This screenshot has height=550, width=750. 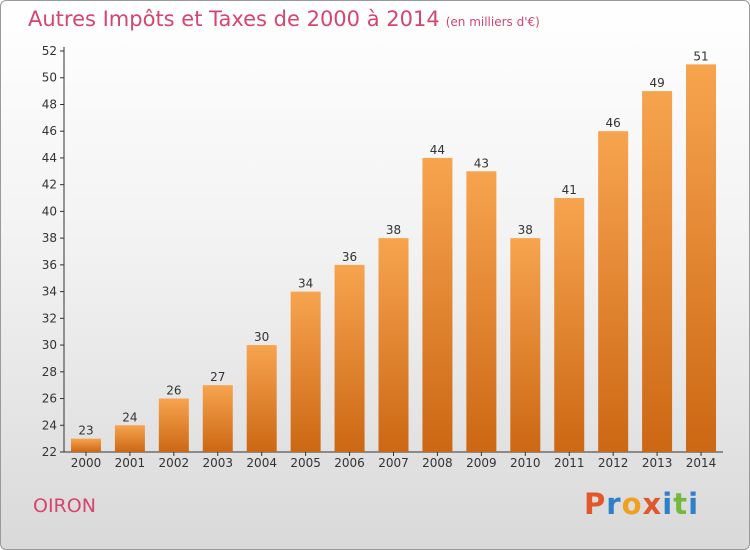 What do you see at coordinates (481, 463) in the screenshot?
I see `x-tick-label: 2009` at bounding box center [481, 463].